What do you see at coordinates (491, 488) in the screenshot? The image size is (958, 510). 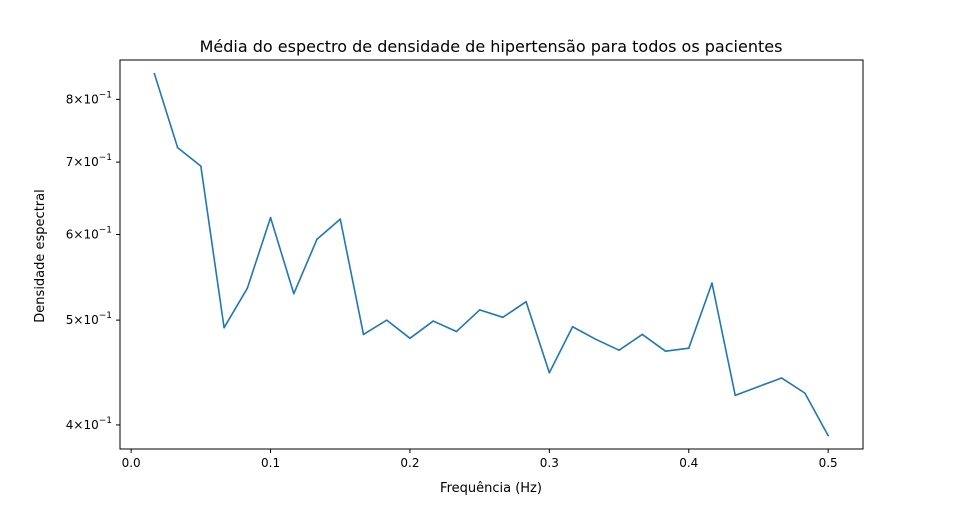 I see `x-axis-label: Frequência (Hz)` at bounding box center [491, 488].